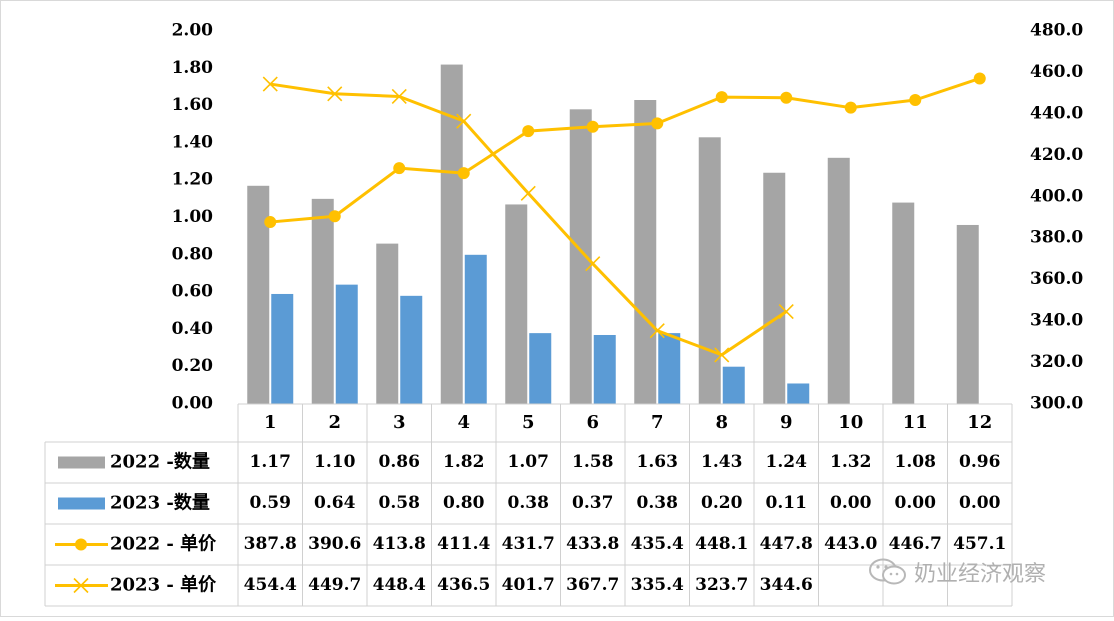 The image size is (1114, 621). I want to click on x-tick-label: 12, so click(979, 422).